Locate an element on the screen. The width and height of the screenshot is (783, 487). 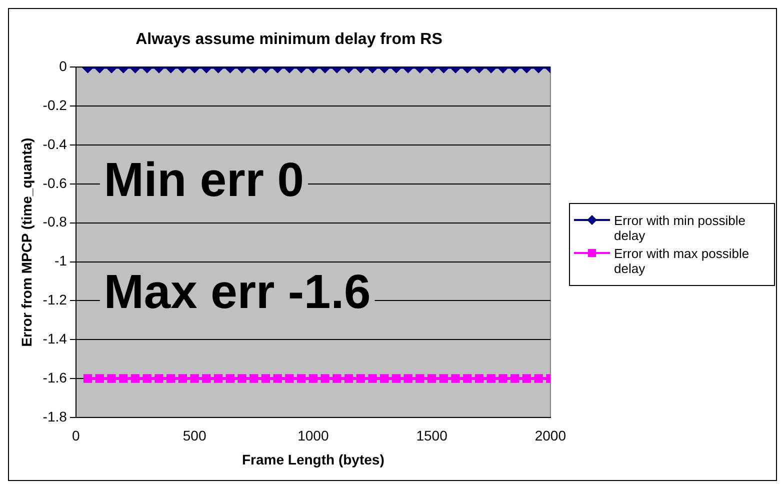
y-axis-title: Error from MPCP (time_quanta) is located at coordinates (26, 242).